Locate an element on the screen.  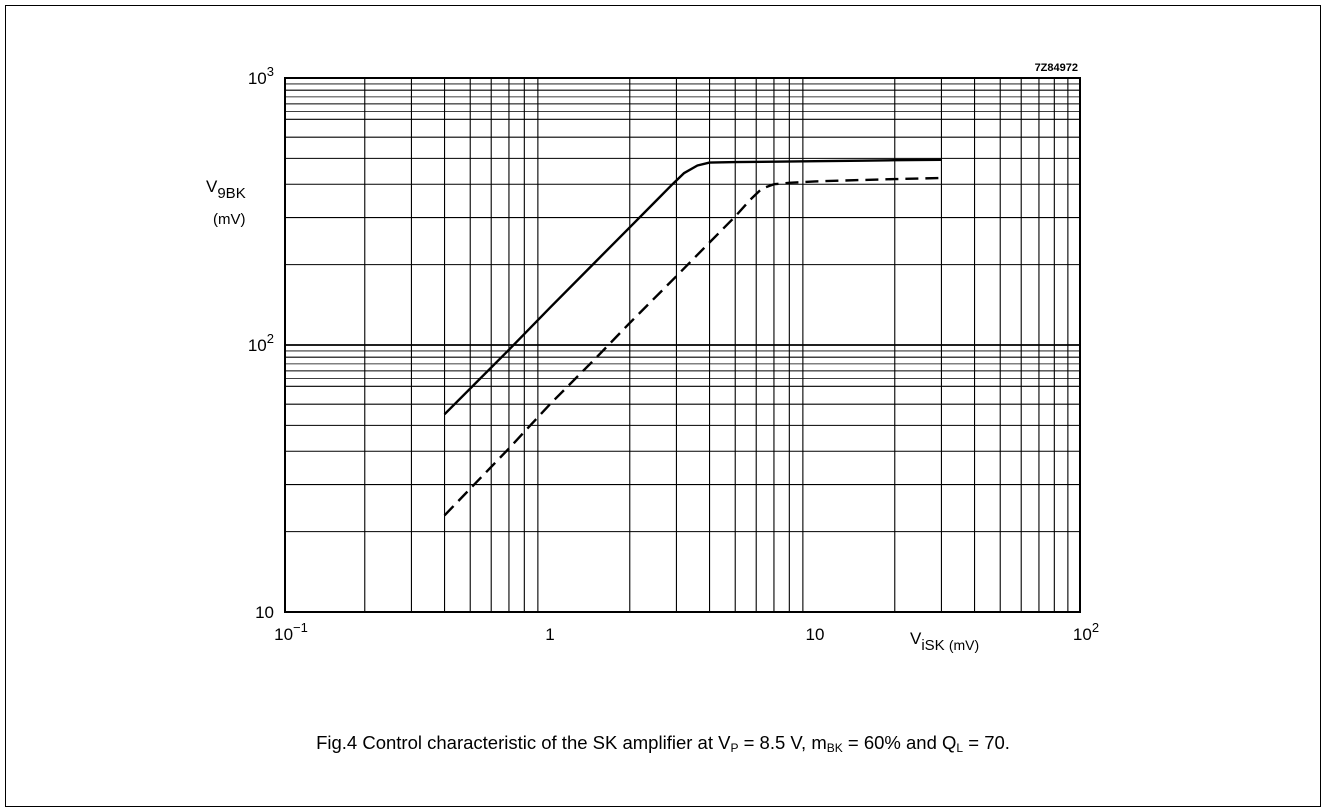
caption-vp-sub: P is located at coordinates (734, 748).